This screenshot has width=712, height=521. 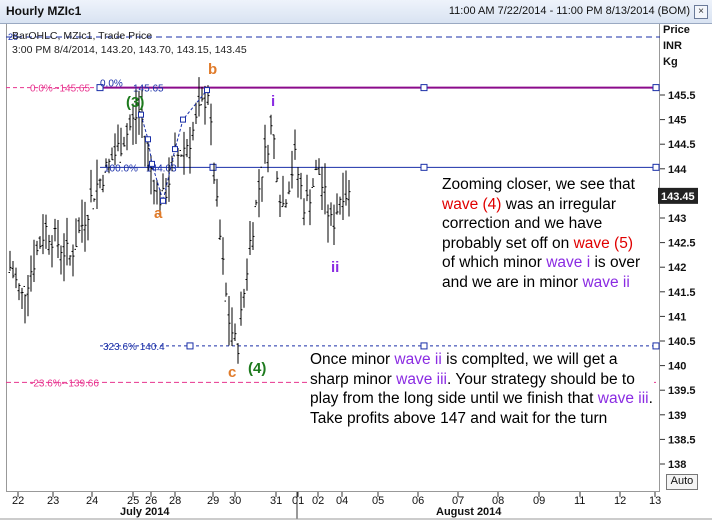 I want to click on wave-c-label: c, so click(x=232, y=372).